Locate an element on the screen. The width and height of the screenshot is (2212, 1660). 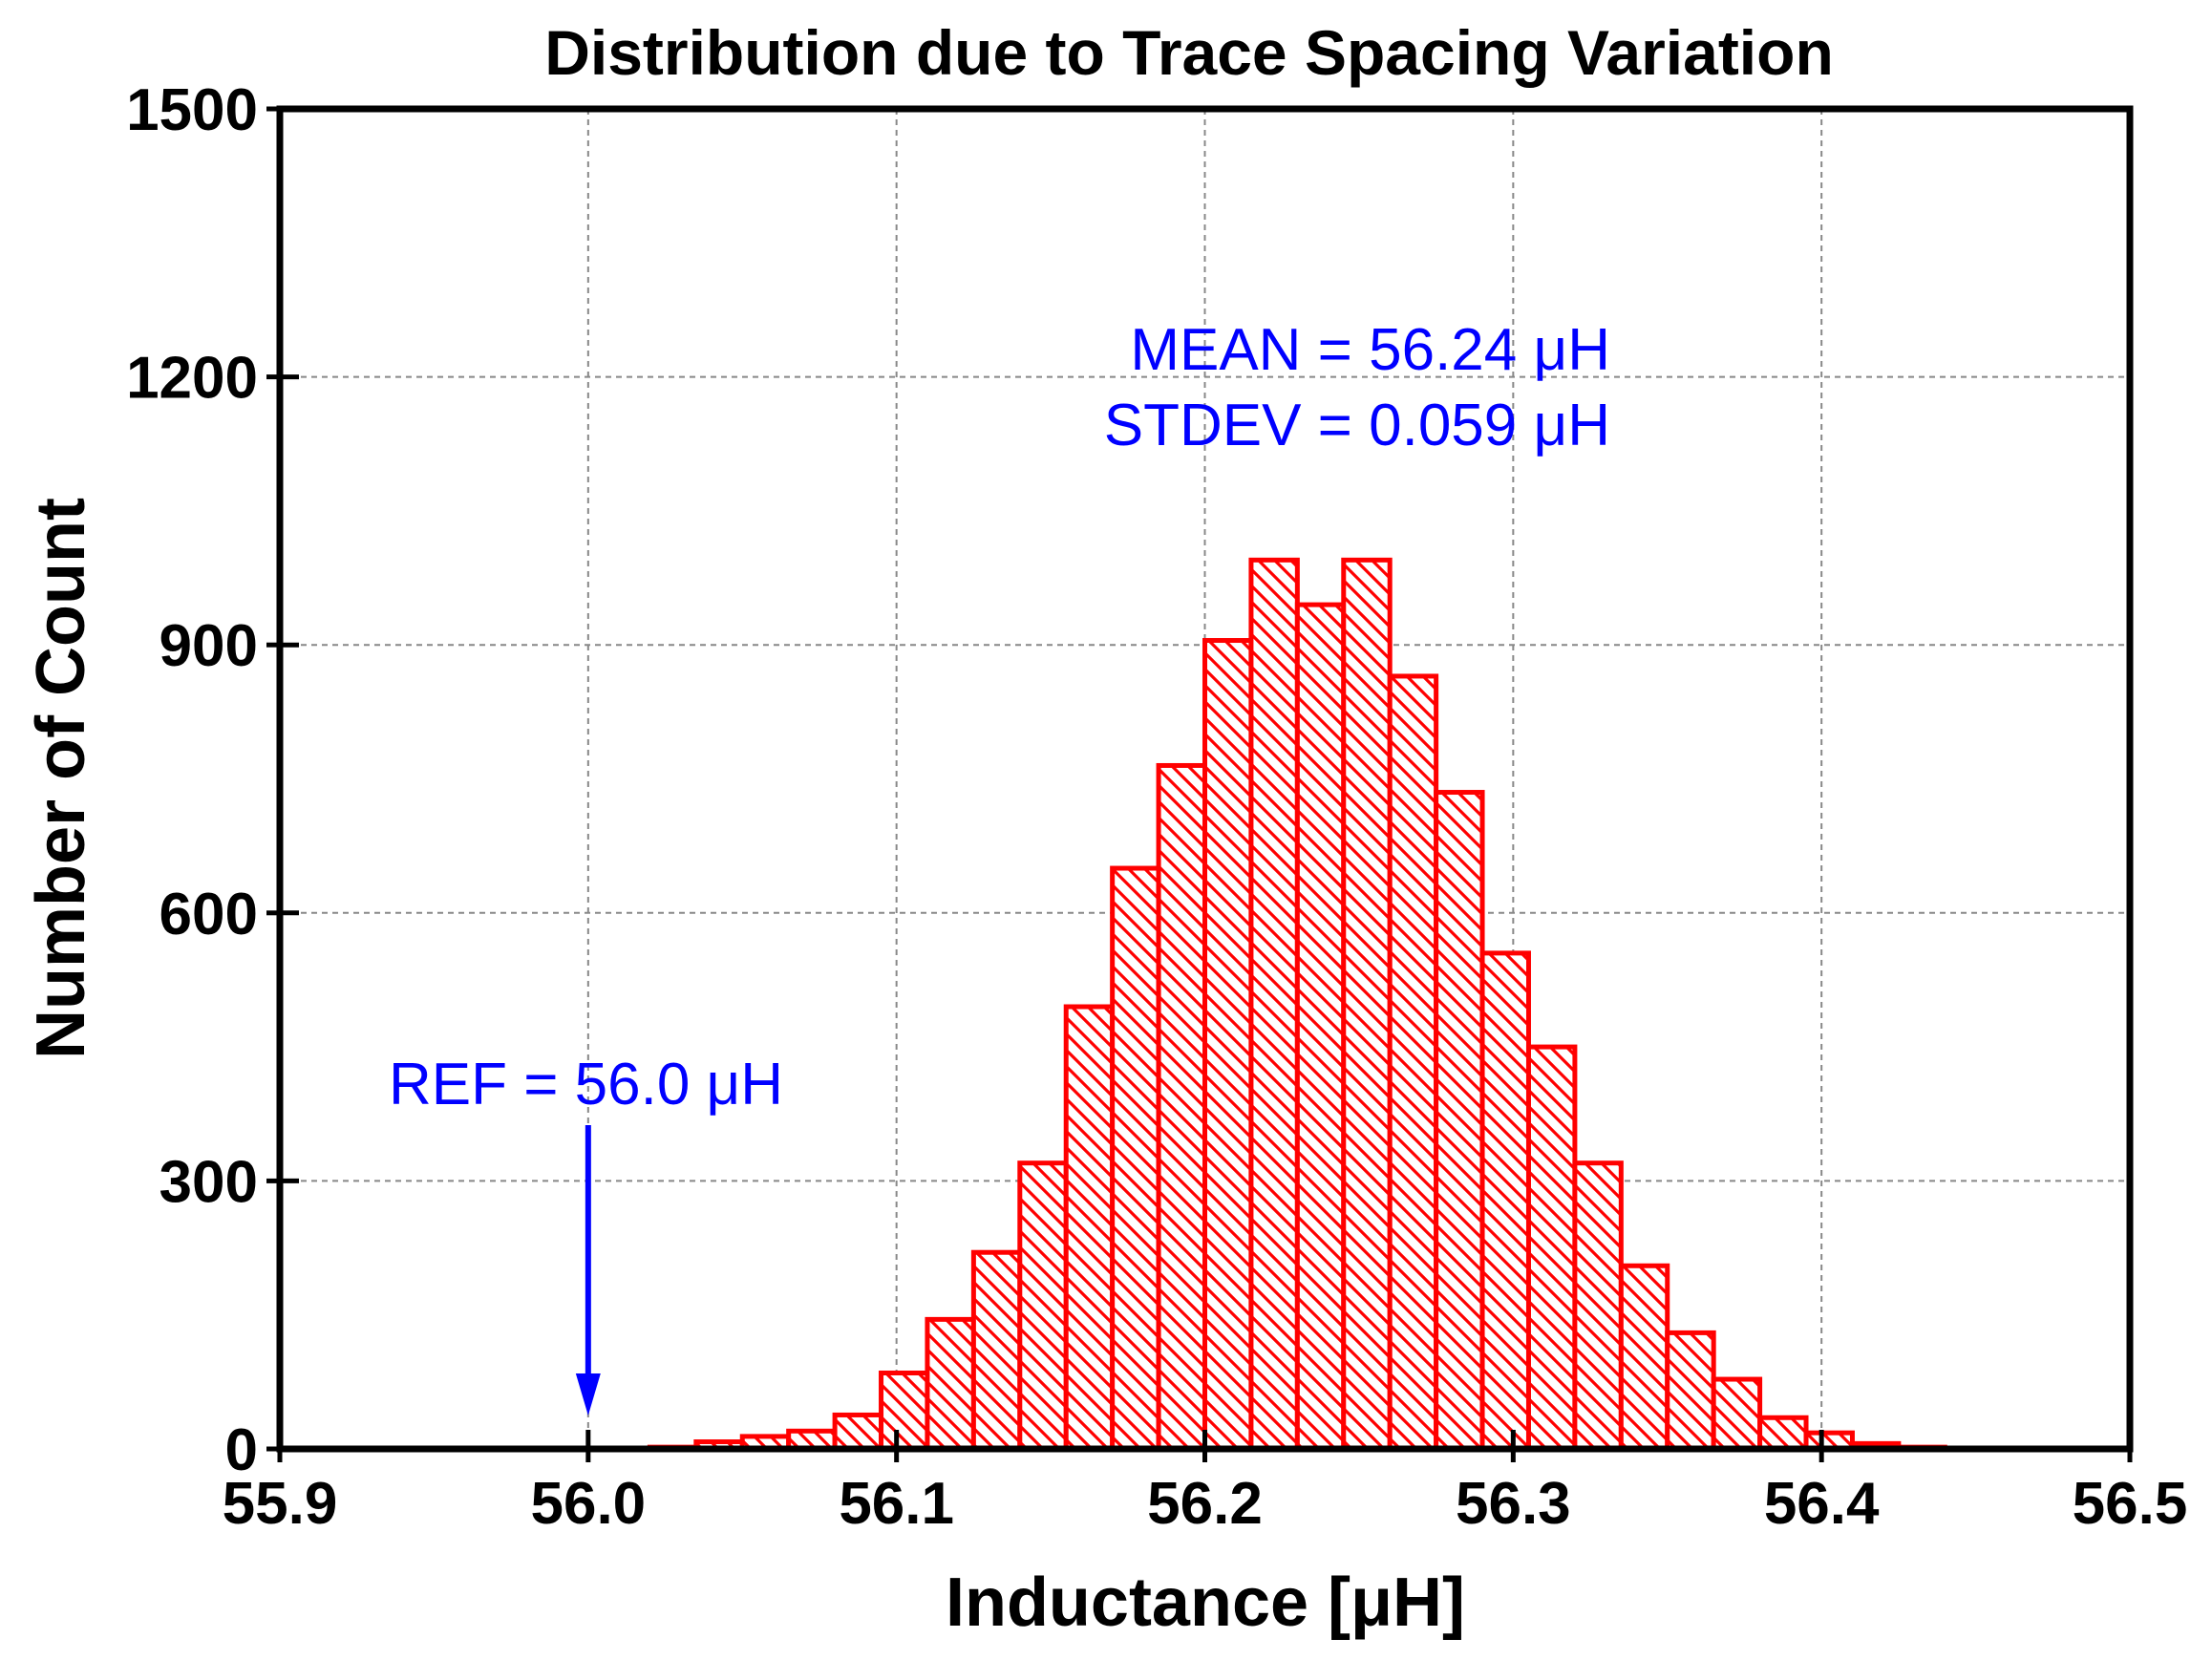
y-tick-label: 0 is located at coordinates (241, 1450).